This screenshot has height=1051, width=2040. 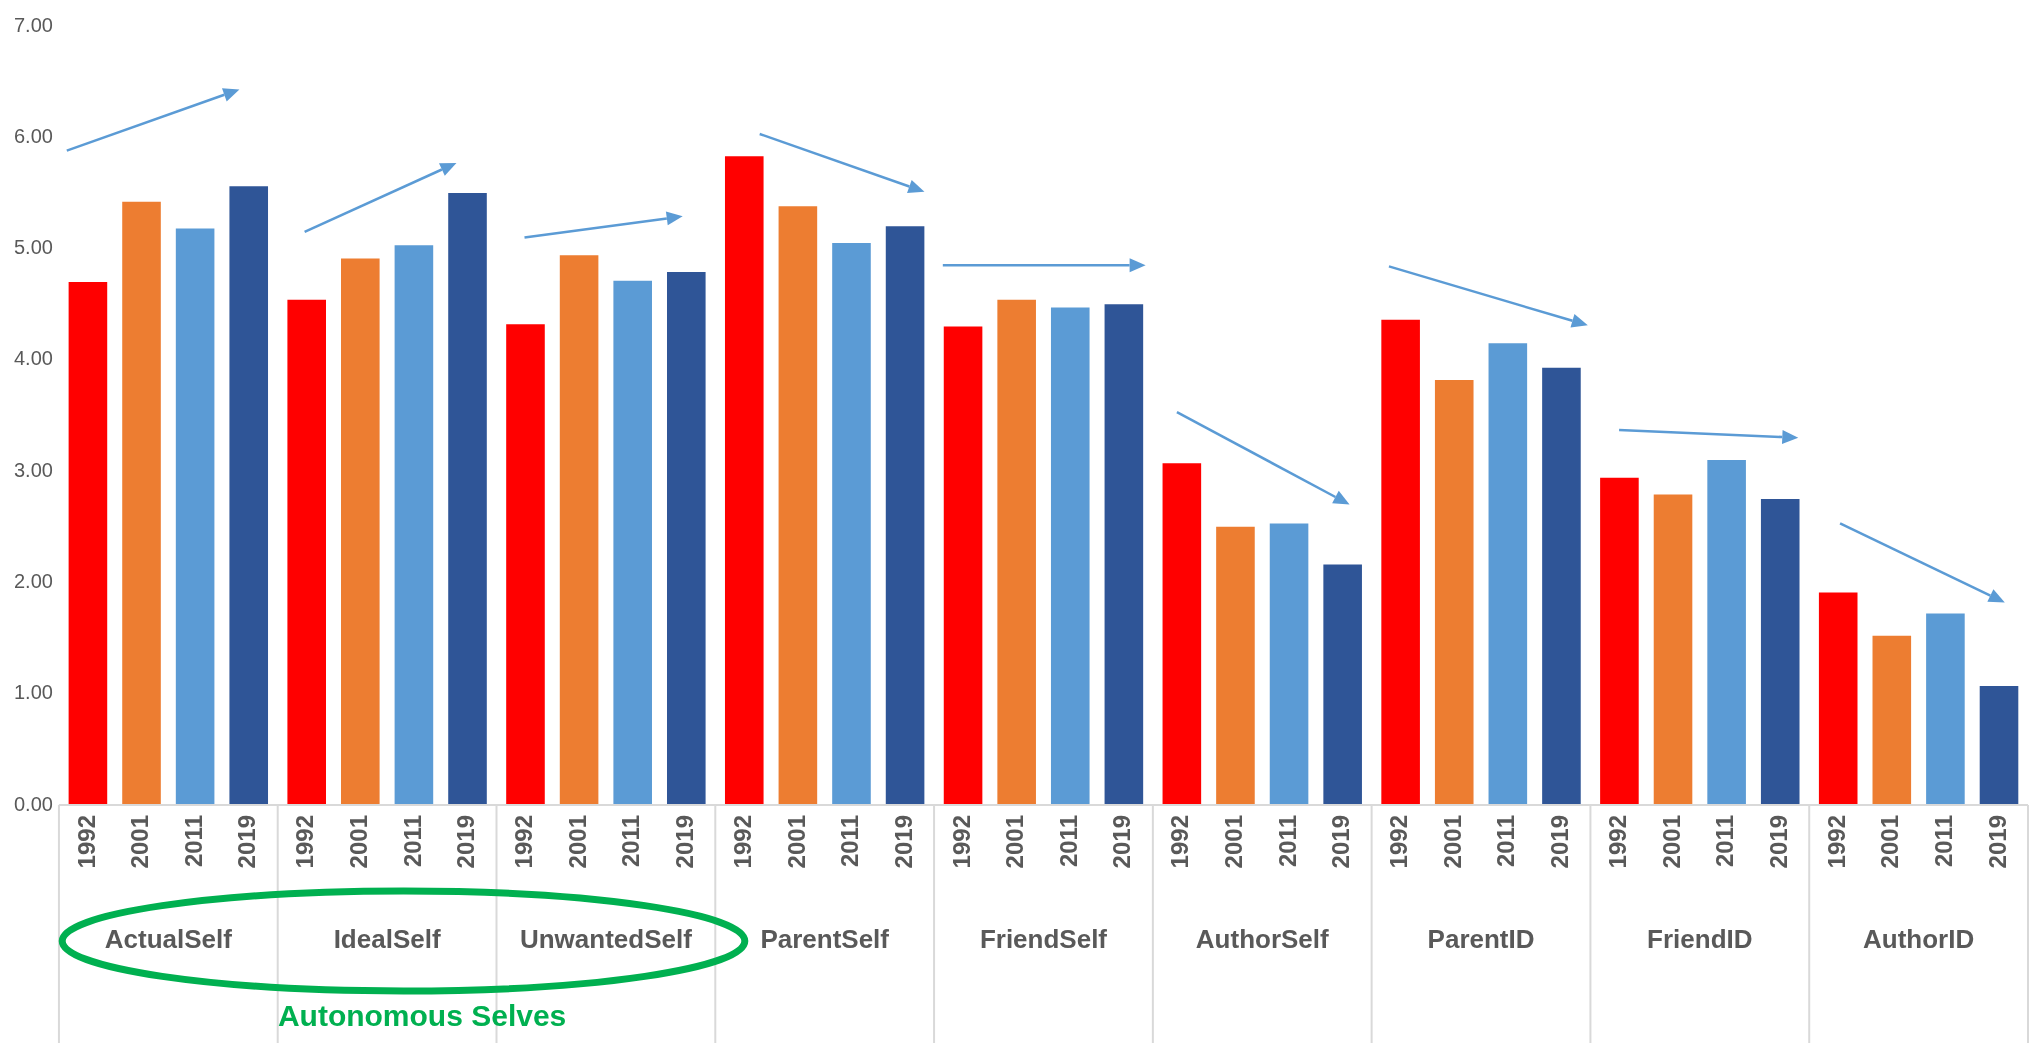 I want to click on x-tick-label: IdealSelf, so click(x=387, y=939).